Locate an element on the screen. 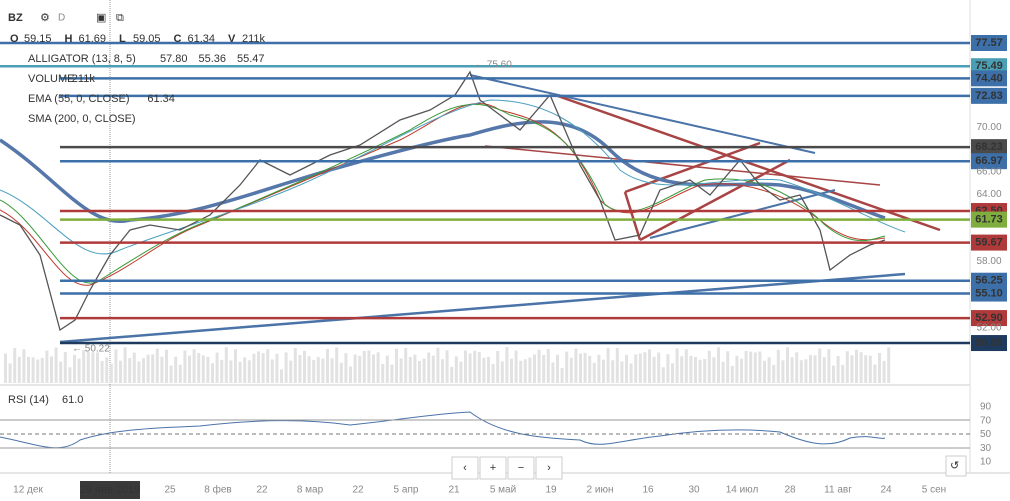 This screenshot has width=1010, height=501. reset-button is located at coordinates (956, 466).